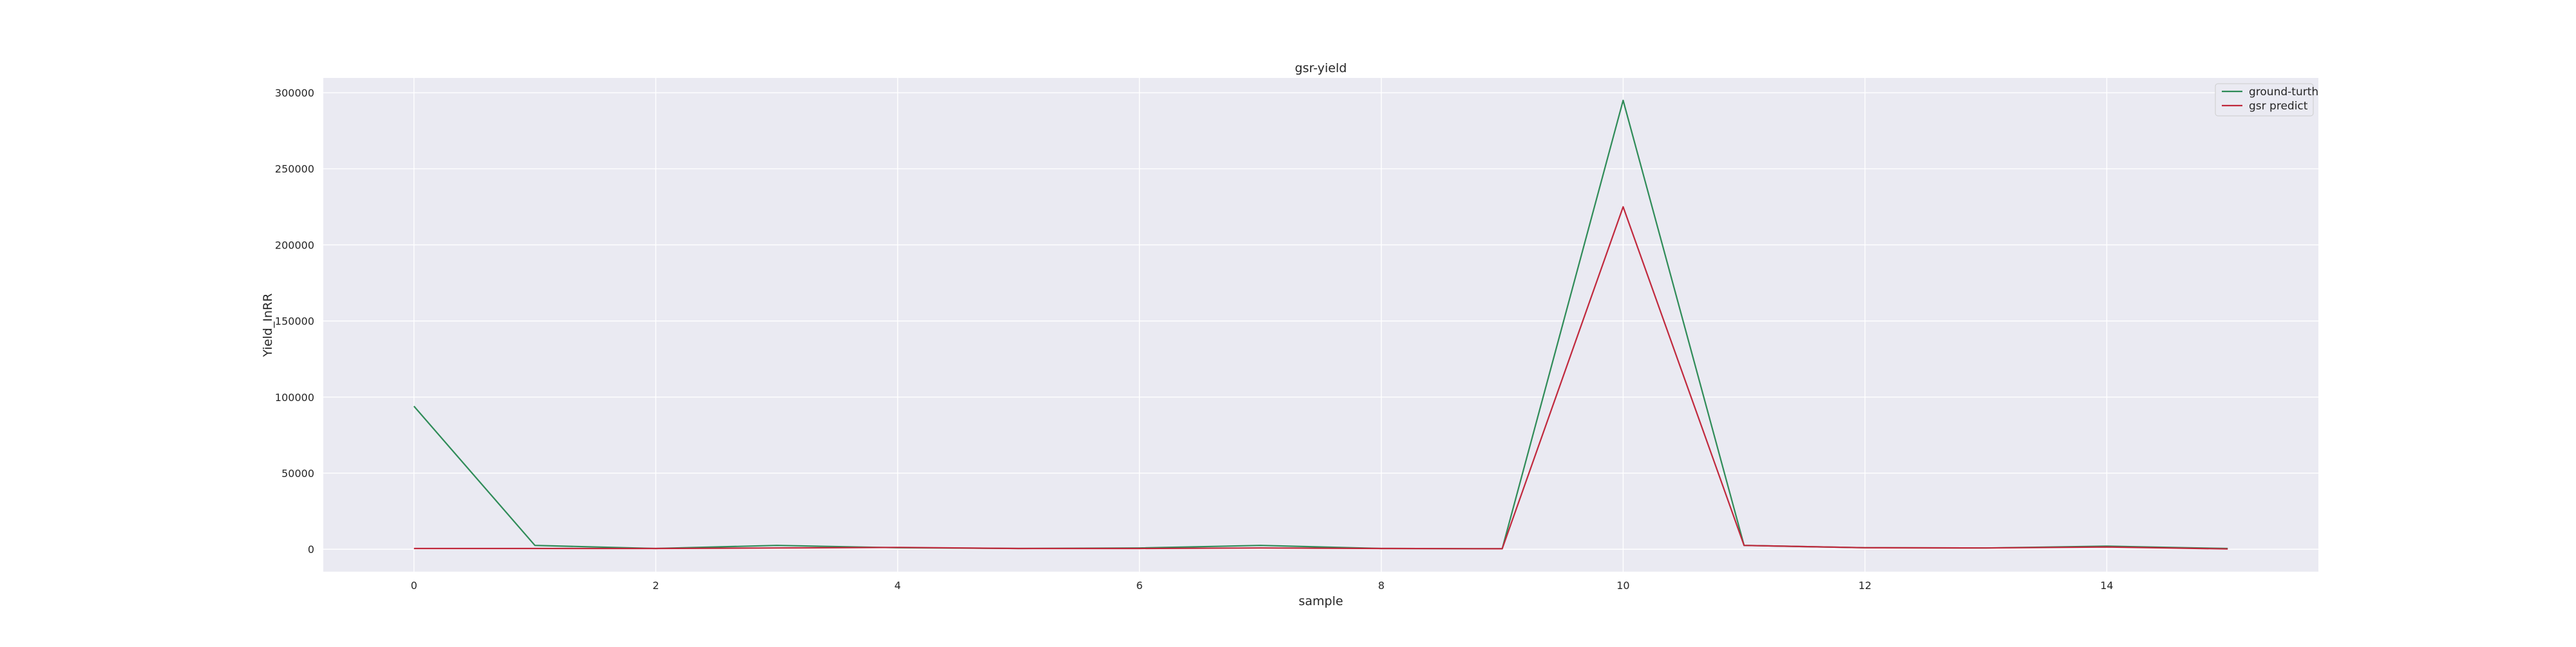  I want to click on x-tick-label: 8, so click(1382, 585).